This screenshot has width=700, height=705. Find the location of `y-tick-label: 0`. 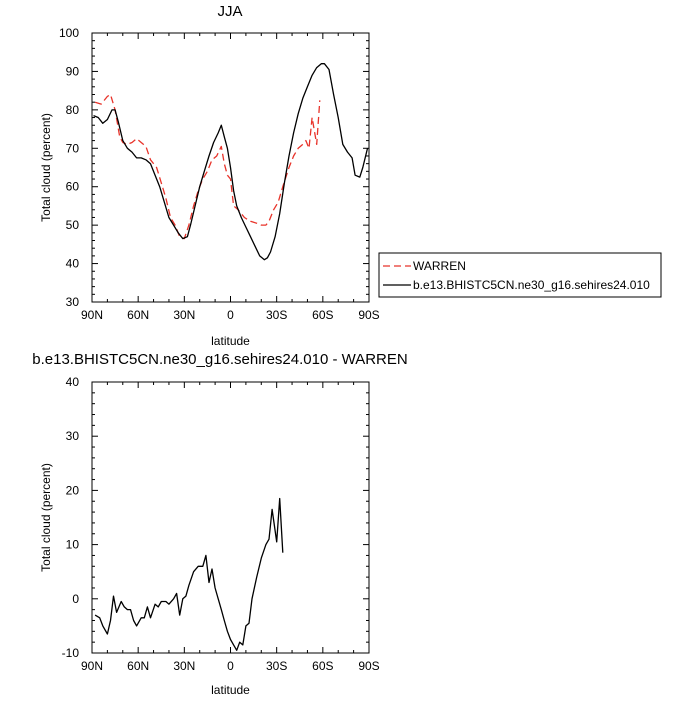

y-tick-label: 0 is located at coordinates (75, 599).